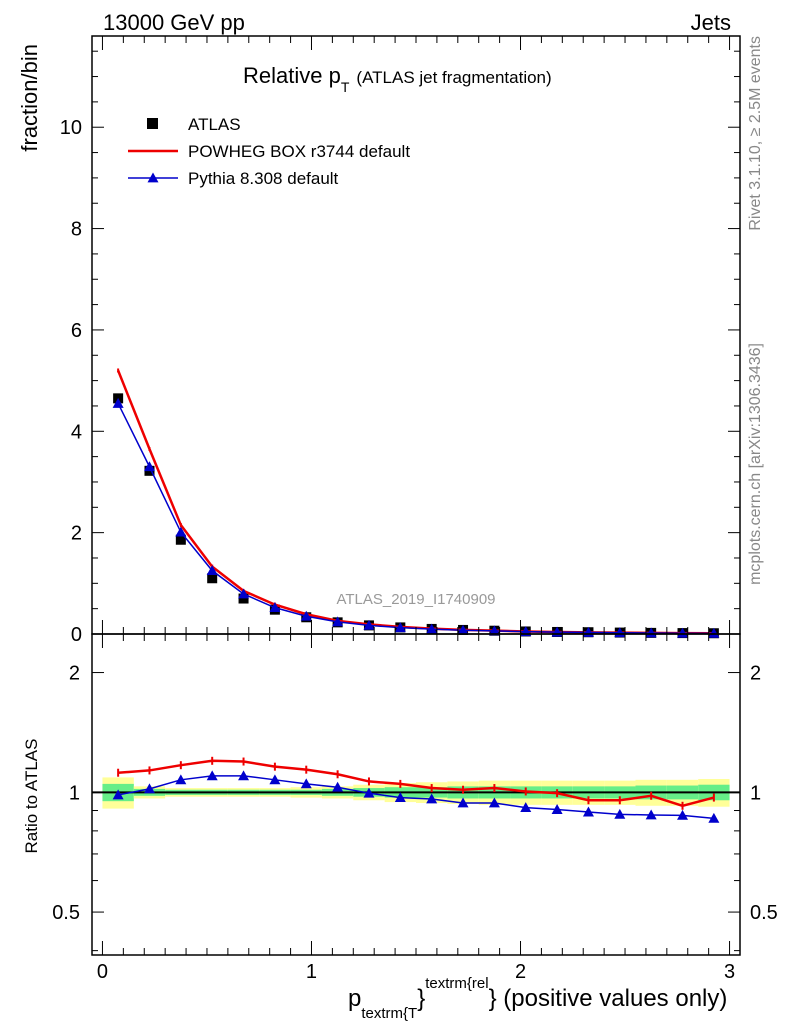  I want to click on ratio-ylabel: Ratio to ATLAS, so click(31, 796).